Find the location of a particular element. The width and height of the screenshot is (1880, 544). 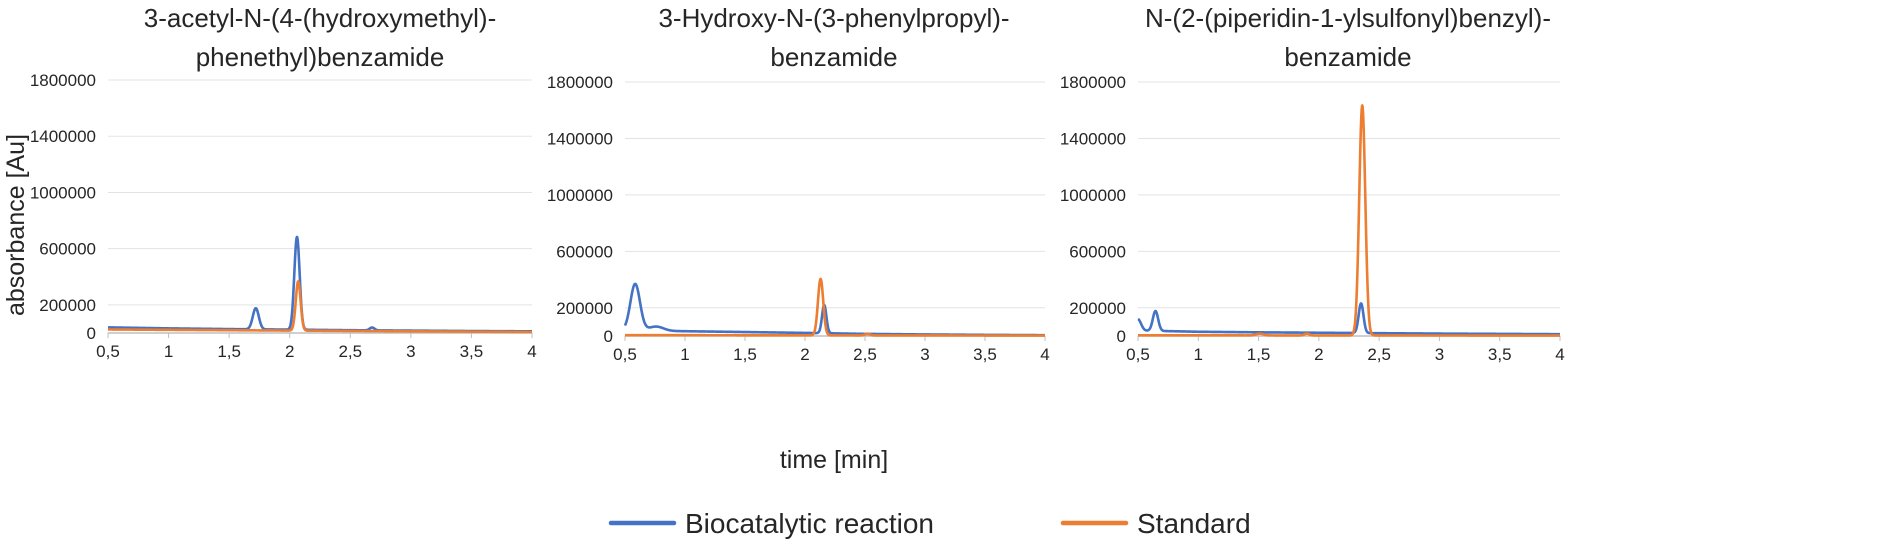

x-axis-title: time [min] is located at coordinates (834, 460).